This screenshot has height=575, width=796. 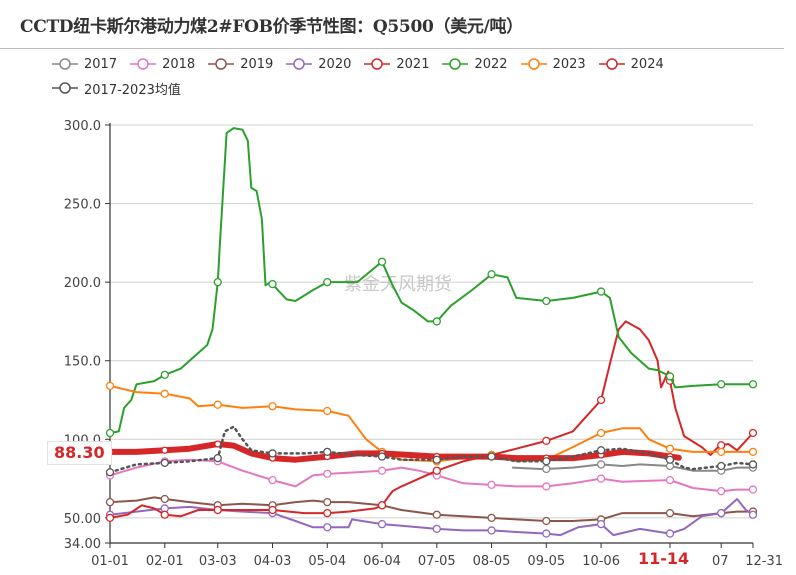 I want to click on legend-item-2019: 2019, so click(x=240, y=64).